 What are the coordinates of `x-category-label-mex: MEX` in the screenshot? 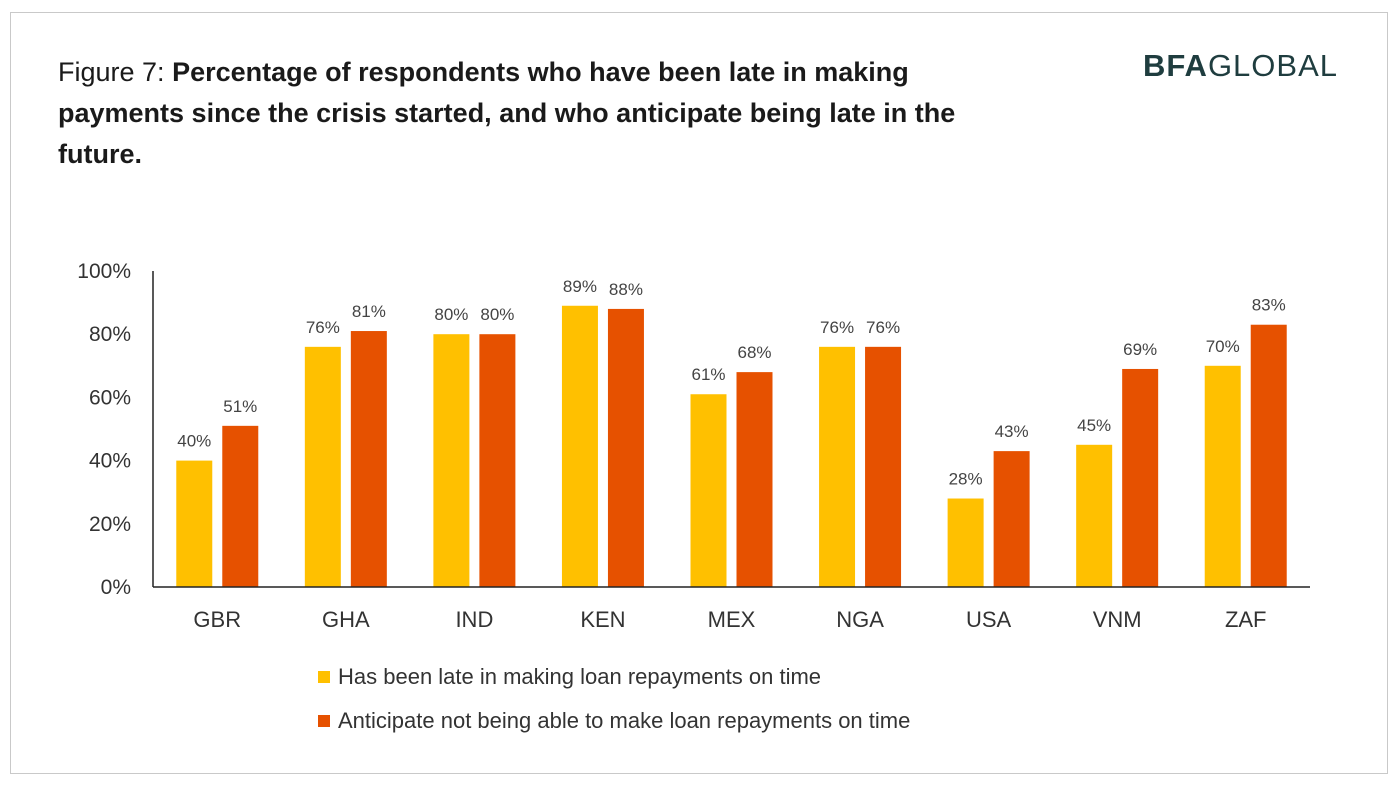 It's located at (732, 619).